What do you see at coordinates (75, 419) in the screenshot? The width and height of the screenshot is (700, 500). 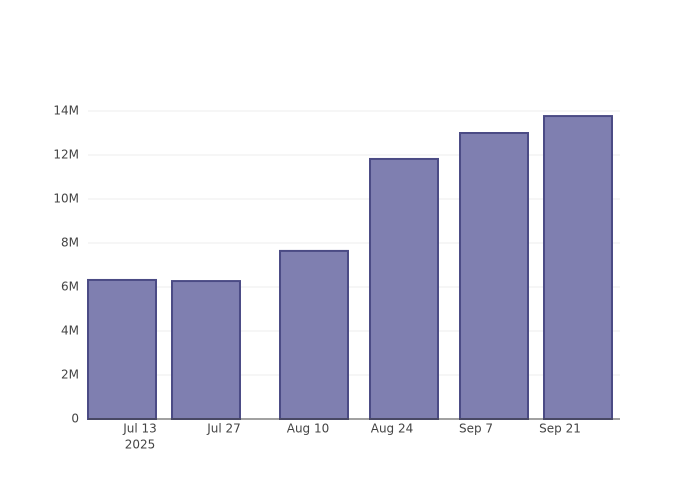 I see `y-tick-label: 0` at bounding box center [75, 419].